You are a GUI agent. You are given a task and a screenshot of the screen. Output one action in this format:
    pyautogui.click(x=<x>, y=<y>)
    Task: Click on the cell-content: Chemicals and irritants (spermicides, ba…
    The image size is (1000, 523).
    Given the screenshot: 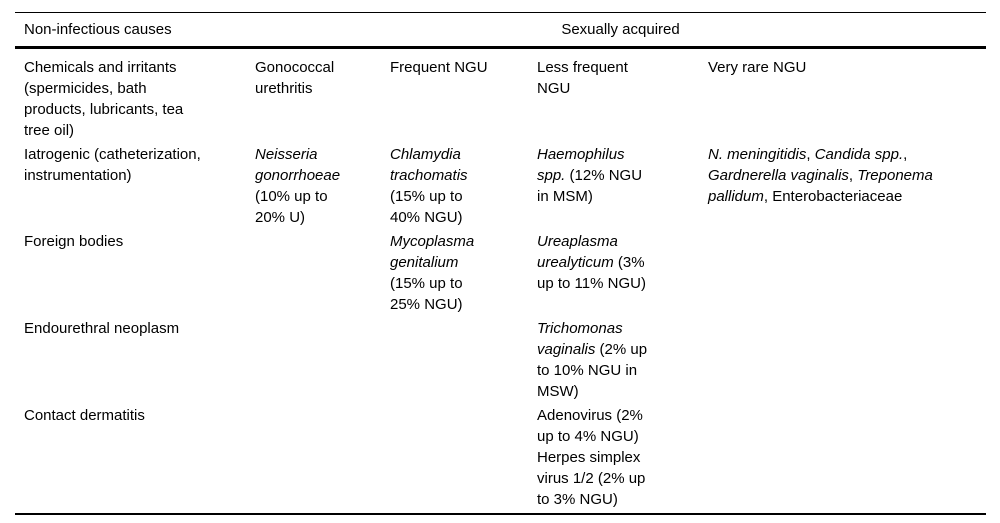 What is the action you would take?
    pyautogui.click(x=117, y=99)
    